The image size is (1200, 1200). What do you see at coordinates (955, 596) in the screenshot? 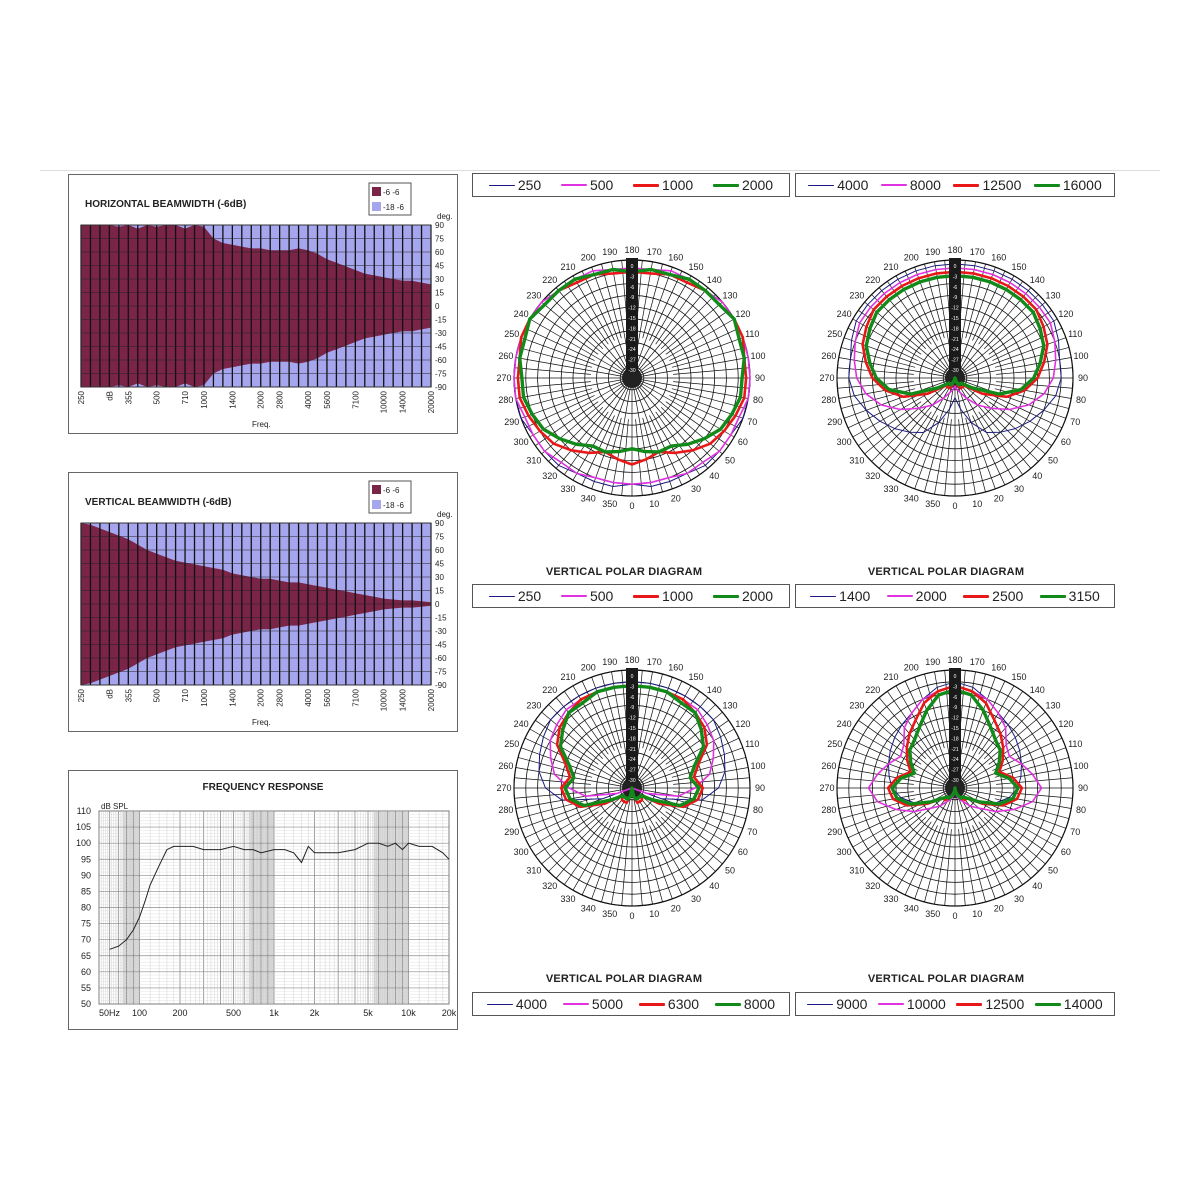
I see `legend-row-4: 1400 2000 2500 3150` at bounding box center [955, 596].